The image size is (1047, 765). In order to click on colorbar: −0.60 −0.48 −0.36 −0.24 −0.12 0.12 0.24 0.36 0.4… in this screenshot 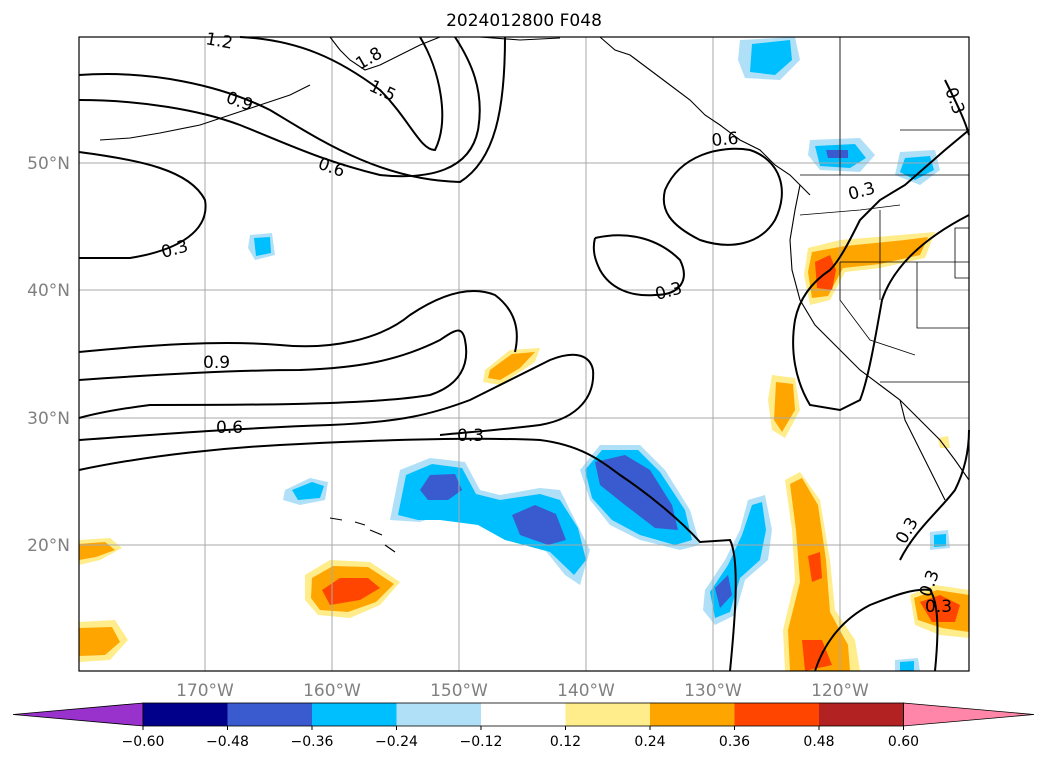, I will do `click(523, 726)`.